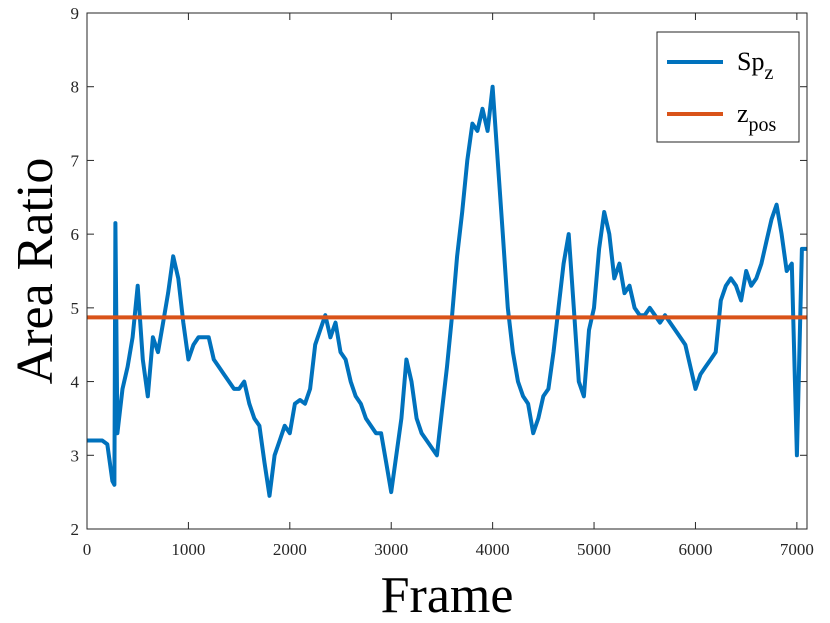 This screenshot has height=623, width=830. I want to click on y-tick-label: 2, so click(75, 529).